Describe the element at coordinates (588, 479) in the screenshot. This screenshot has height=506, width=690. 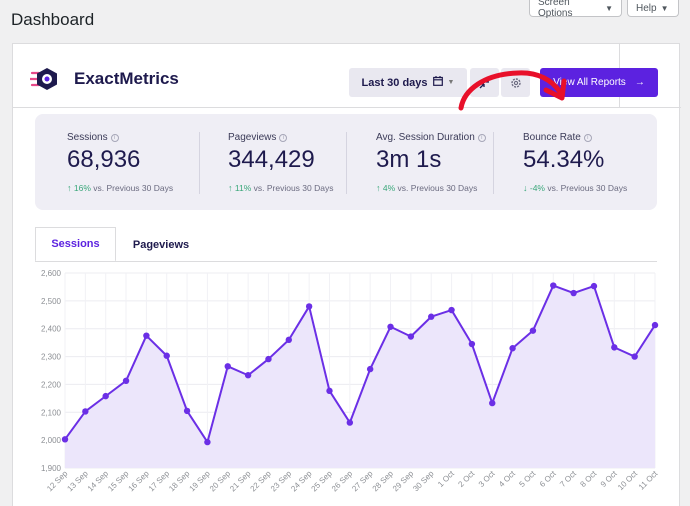
I see `x-tick-label: 8 Oct` at that location.